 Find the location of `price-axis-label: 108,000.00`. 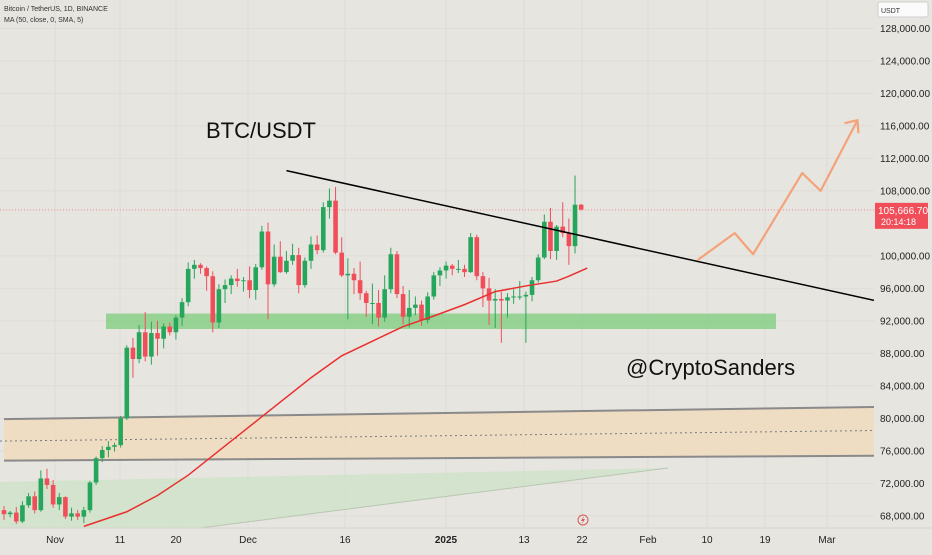

price-axis-label: 108,000.00 is located at coordinates (905, 191).